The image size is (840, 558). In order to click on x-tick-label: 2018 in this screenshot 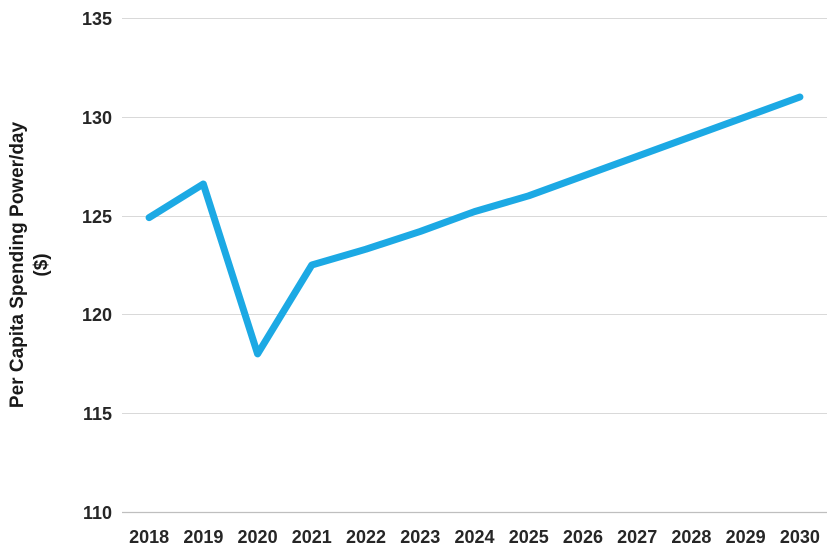, I will do `click(149, 537)`.